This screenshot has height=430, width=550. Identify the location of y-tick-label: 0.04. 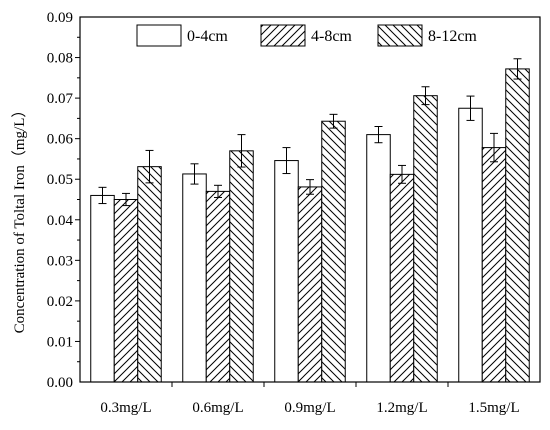
(60, 221).